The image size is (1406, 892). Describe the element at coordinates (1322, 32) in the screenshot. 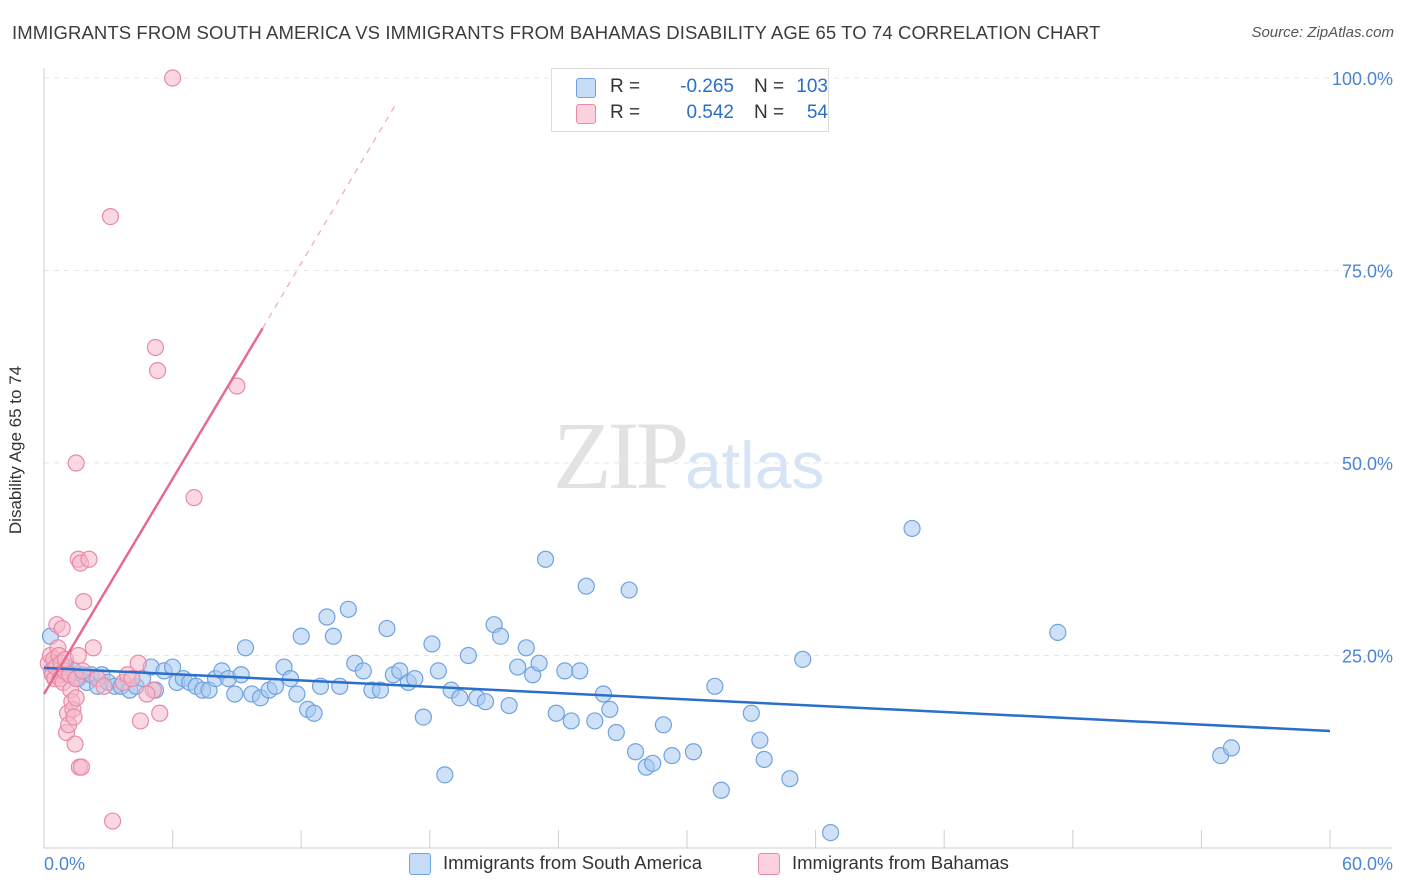

I see `chart-source: Source: ZipAtlas.com` at that location.